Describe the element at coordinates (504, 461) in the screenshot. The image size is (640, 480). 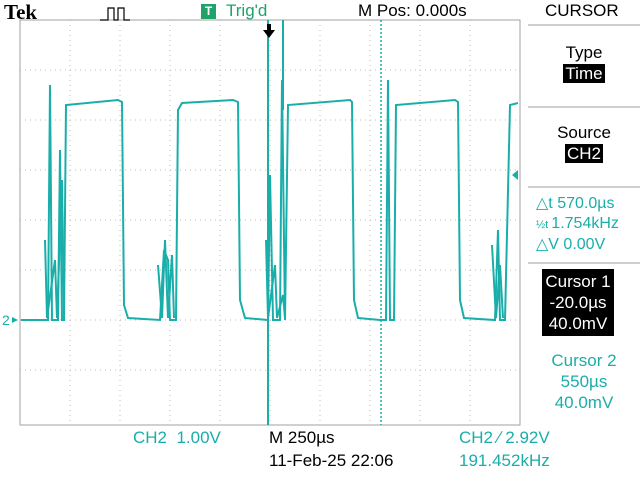
I see `trigger-frequency-readout: 191.452kHz` at that location.